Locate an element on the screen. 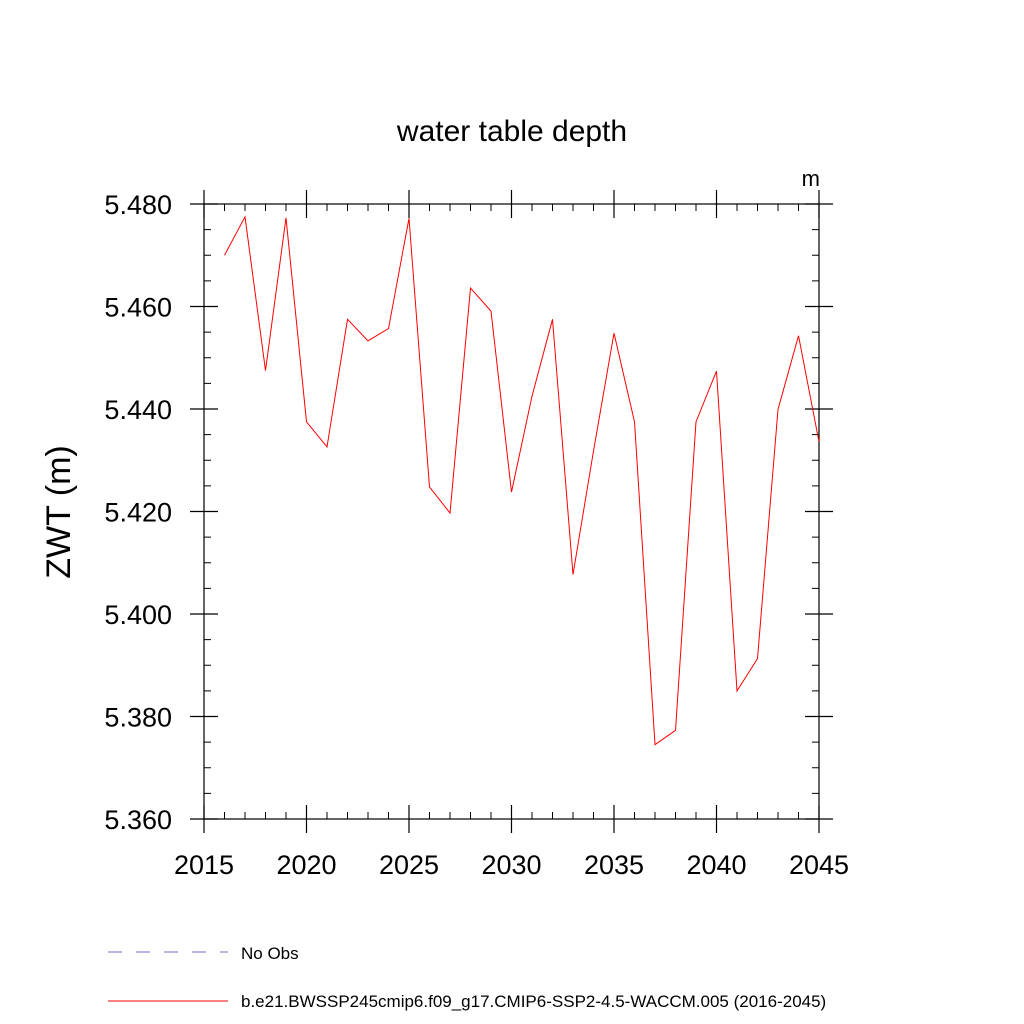  y-tick-label: 5.420 is located at coordinates (138, 513).